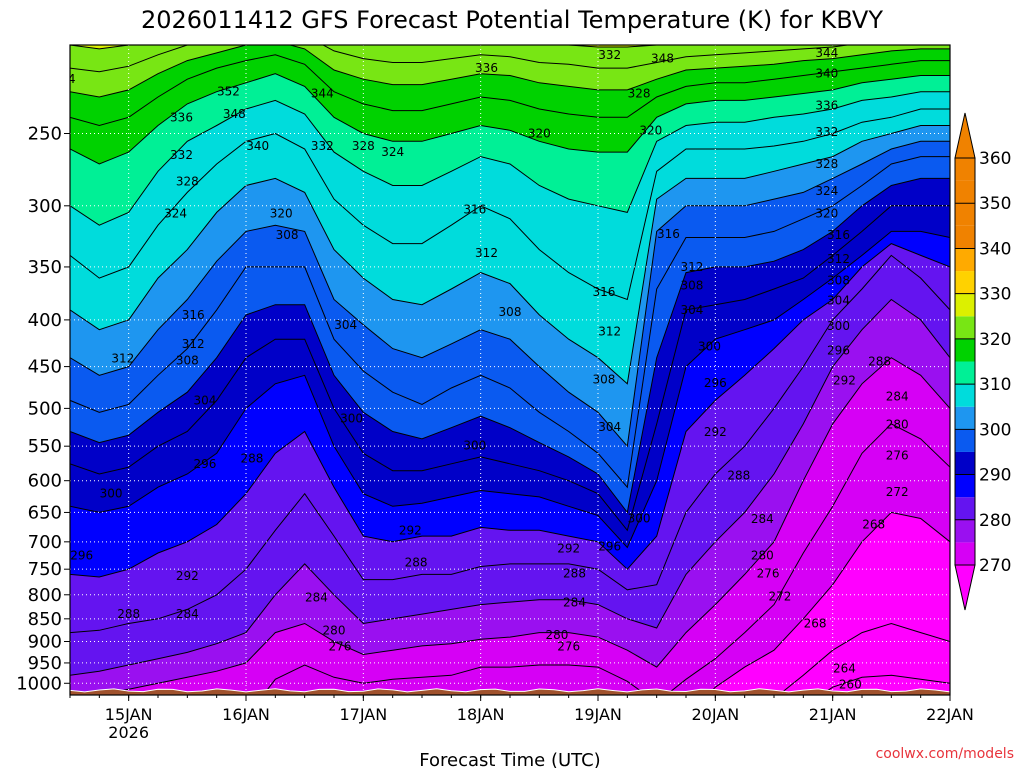 This screenshot has width=1024, height=772. Describe the element at coordinates (39, 683) in the screenshot. I see `y-tick-label: 1000` at that location.